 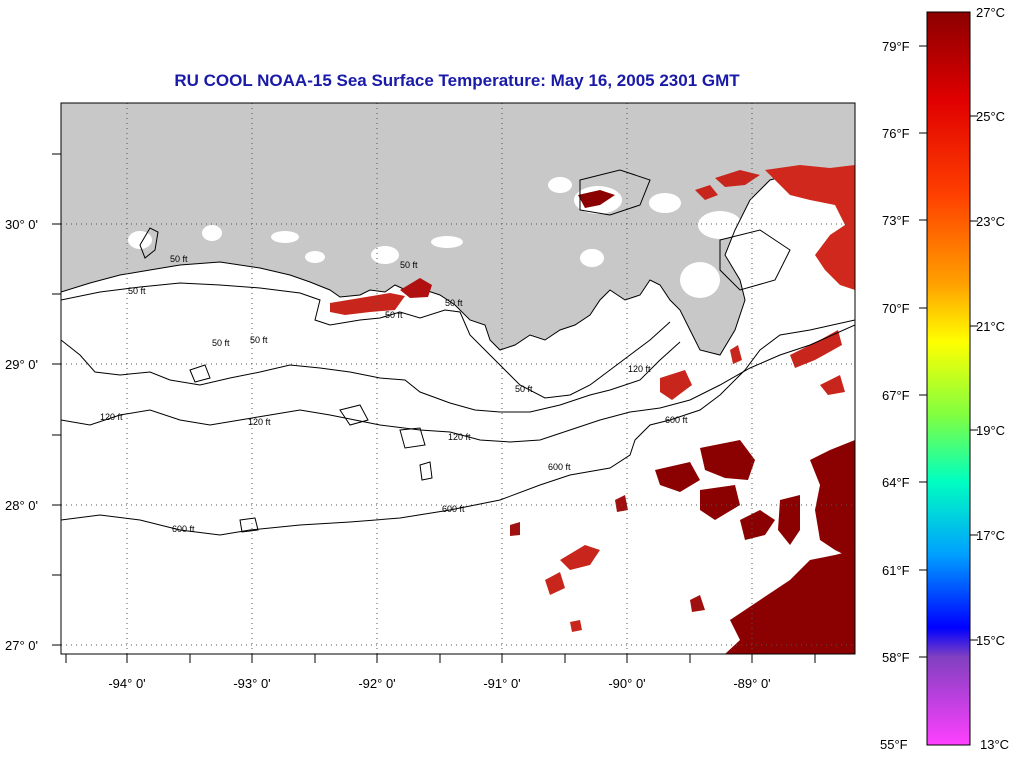 What do you see at coordinates (990, 535) in the screenshot?
I see `c-label: 17°C` at bounding box center [990, 535].